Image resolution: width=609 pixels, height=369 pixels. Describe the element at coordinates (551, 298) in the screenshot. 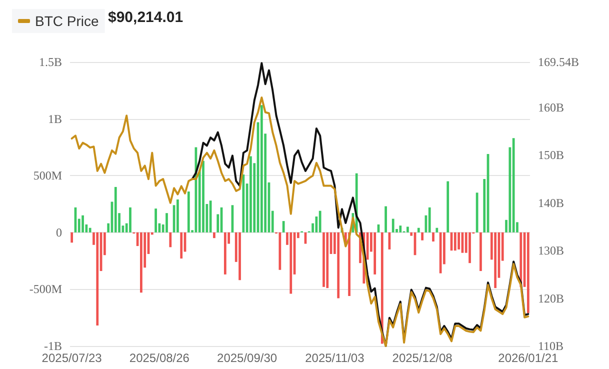

I see `y2-tick-label: 120B` at that location.